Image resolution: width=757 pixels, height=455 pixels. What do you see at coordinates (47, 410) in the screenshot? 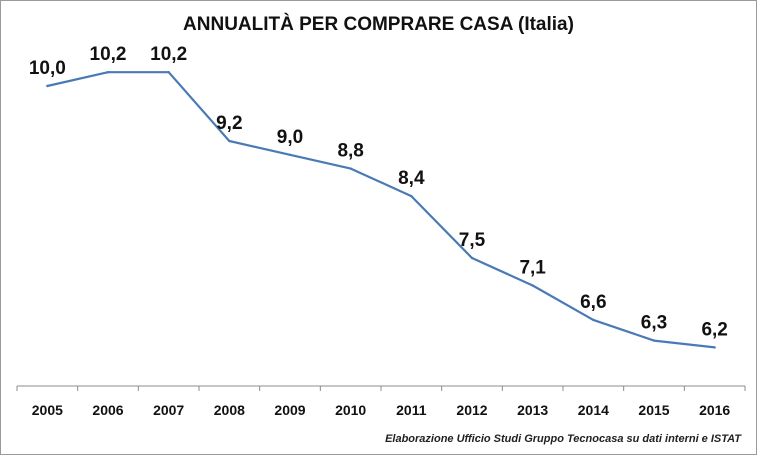
I see `x-tick-label-2005: 2005` at bounding box center [47, 410].